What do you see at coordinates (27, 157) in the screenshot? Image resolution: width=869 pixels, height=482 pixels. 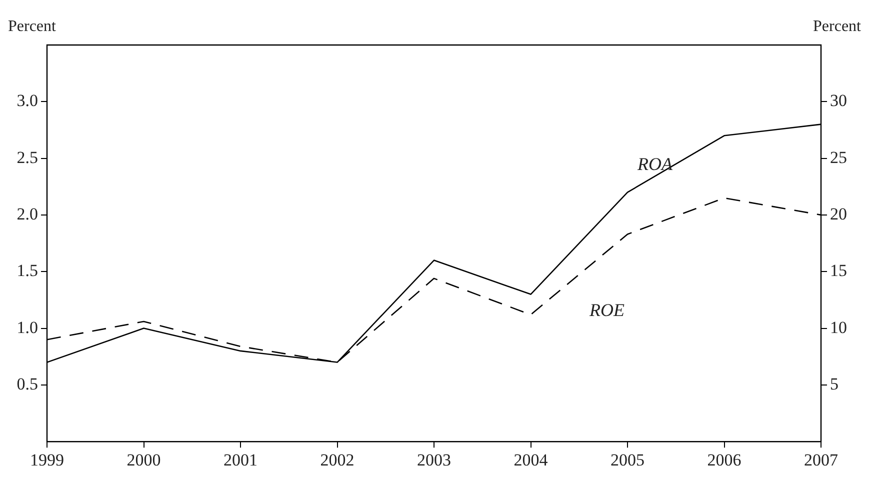 I see `y-tick-label: 2.5` at bounding box center [27, 157].